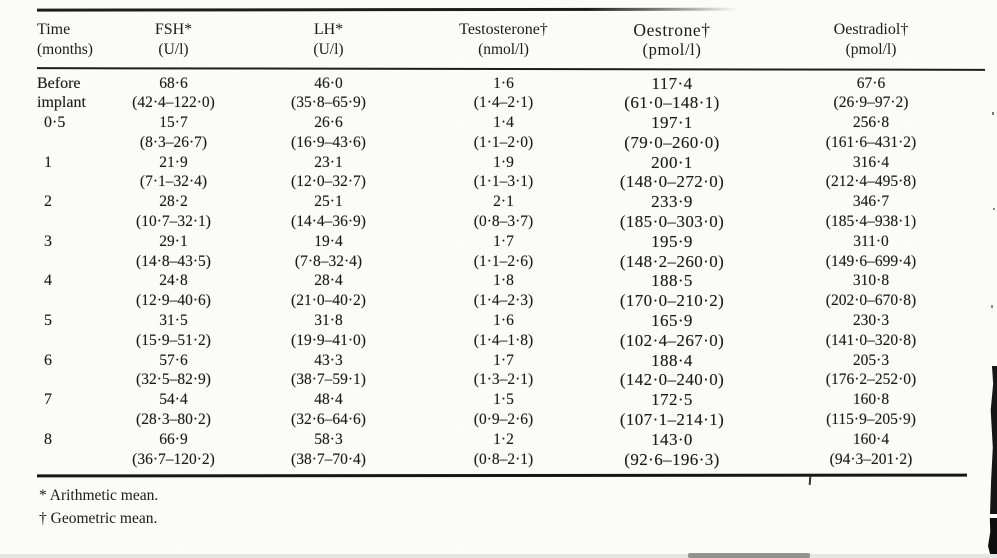 The height and width of the screenshot is (558, 997). I want to click on cell-lh: 31·8 (19·9–41·0), so click(328, 331).